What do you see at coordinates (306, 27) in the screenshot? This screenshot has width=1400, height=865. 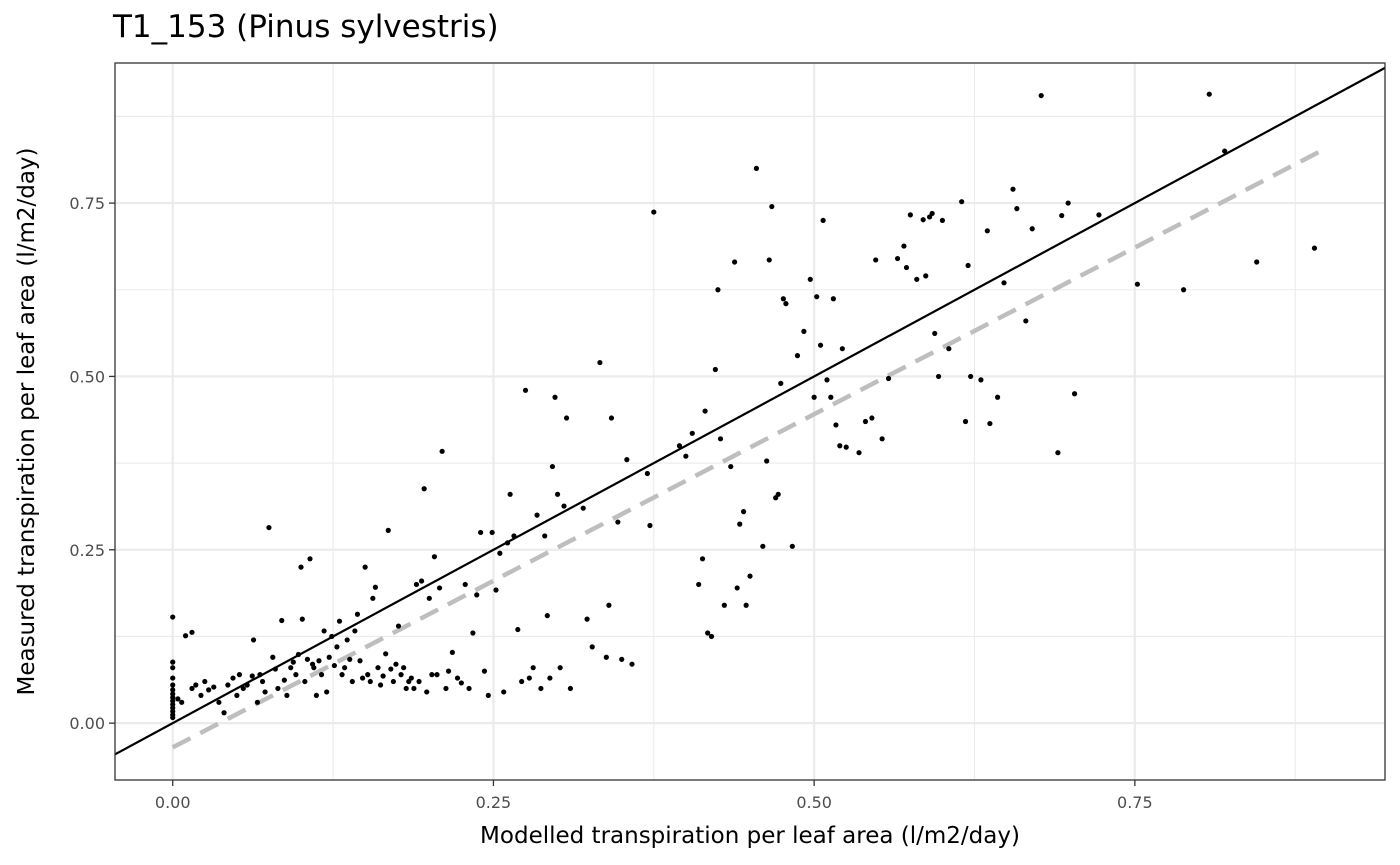 I see `chart-title: T1_153 (Pinus sylvestris)` at bounding box center [306, 27].